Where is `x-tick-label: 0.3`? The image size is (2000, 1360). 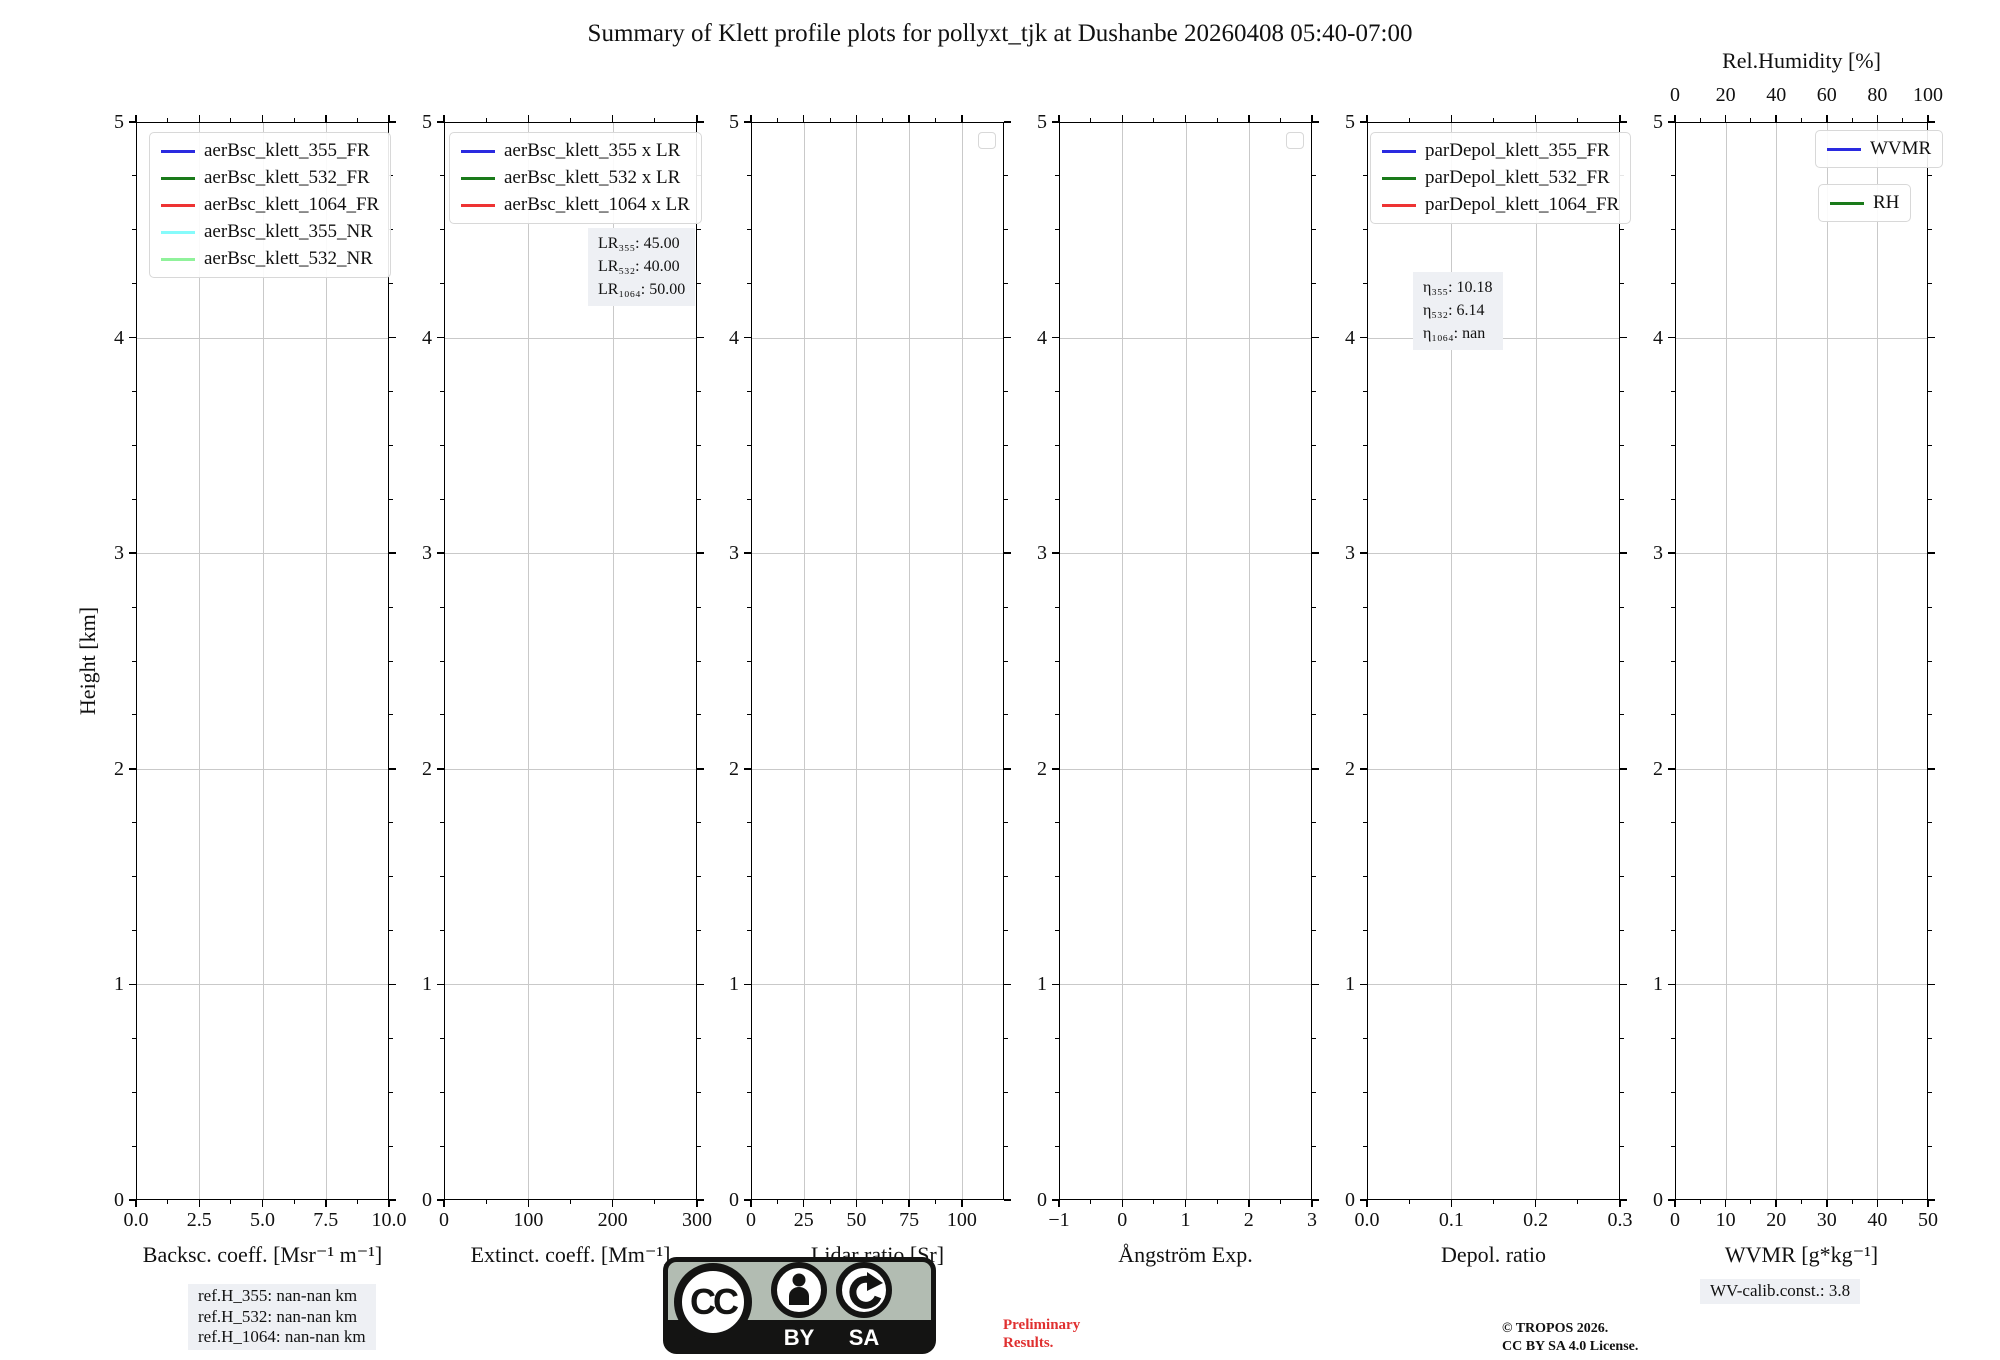 x-tick-label: 0.3 is located at coordinates (1620, 1220).